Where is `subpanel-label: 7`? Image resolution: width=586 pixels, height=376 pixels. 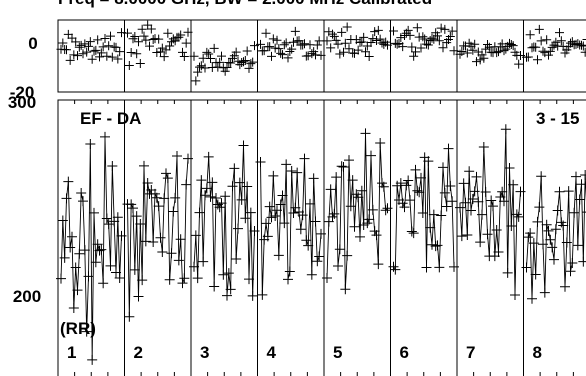 subpanel-label: 7 is located at coordinates (470, 352).